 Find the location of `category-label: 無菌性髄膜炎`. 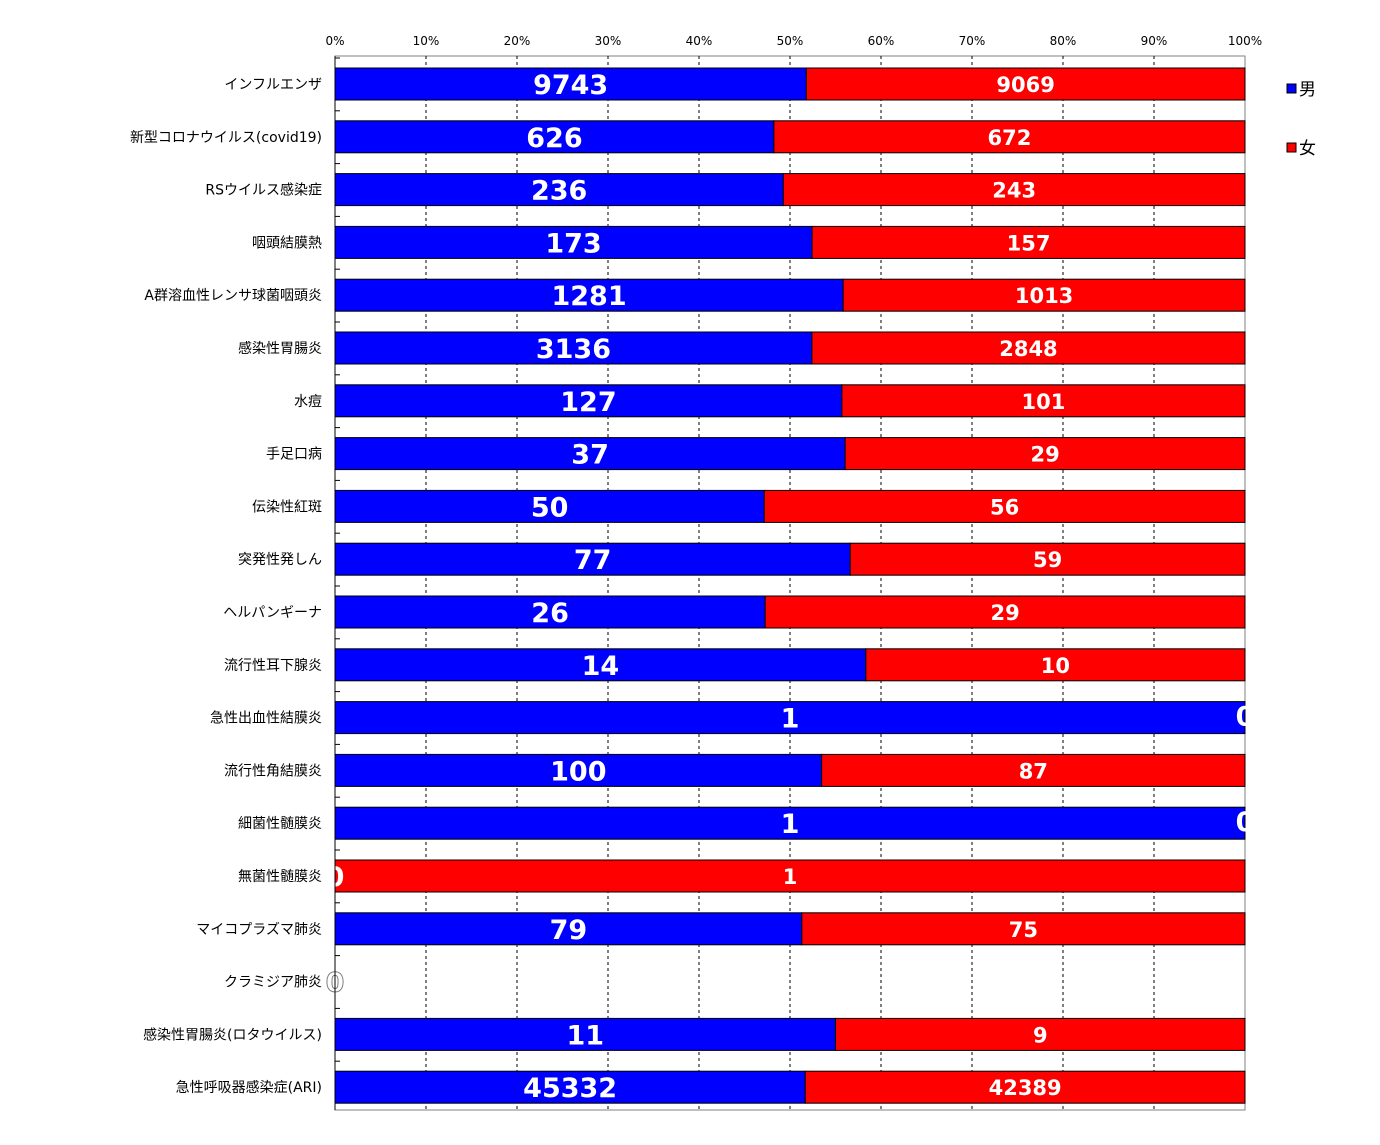

category-label: 無菌性髄膜炎 is located at coordinates (280, 877).